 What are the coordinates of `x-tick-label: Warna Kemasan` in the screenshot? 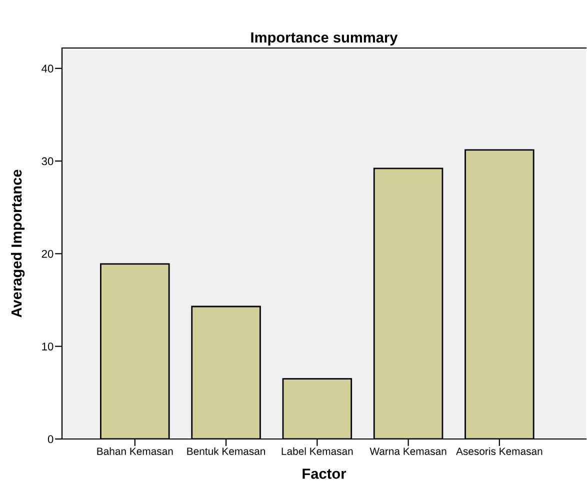 It's located at (408, 451).